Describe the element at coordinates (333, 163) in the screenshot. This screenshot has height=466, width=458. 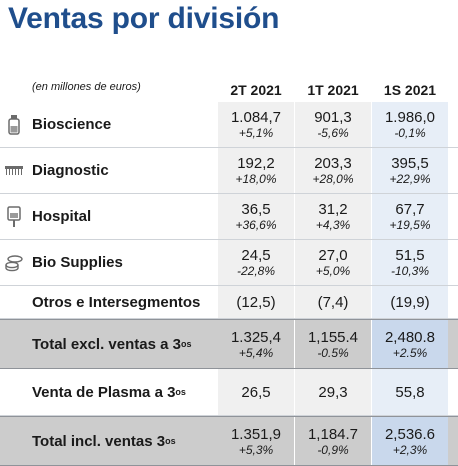
I see `cell-value: 203,3` at that location.